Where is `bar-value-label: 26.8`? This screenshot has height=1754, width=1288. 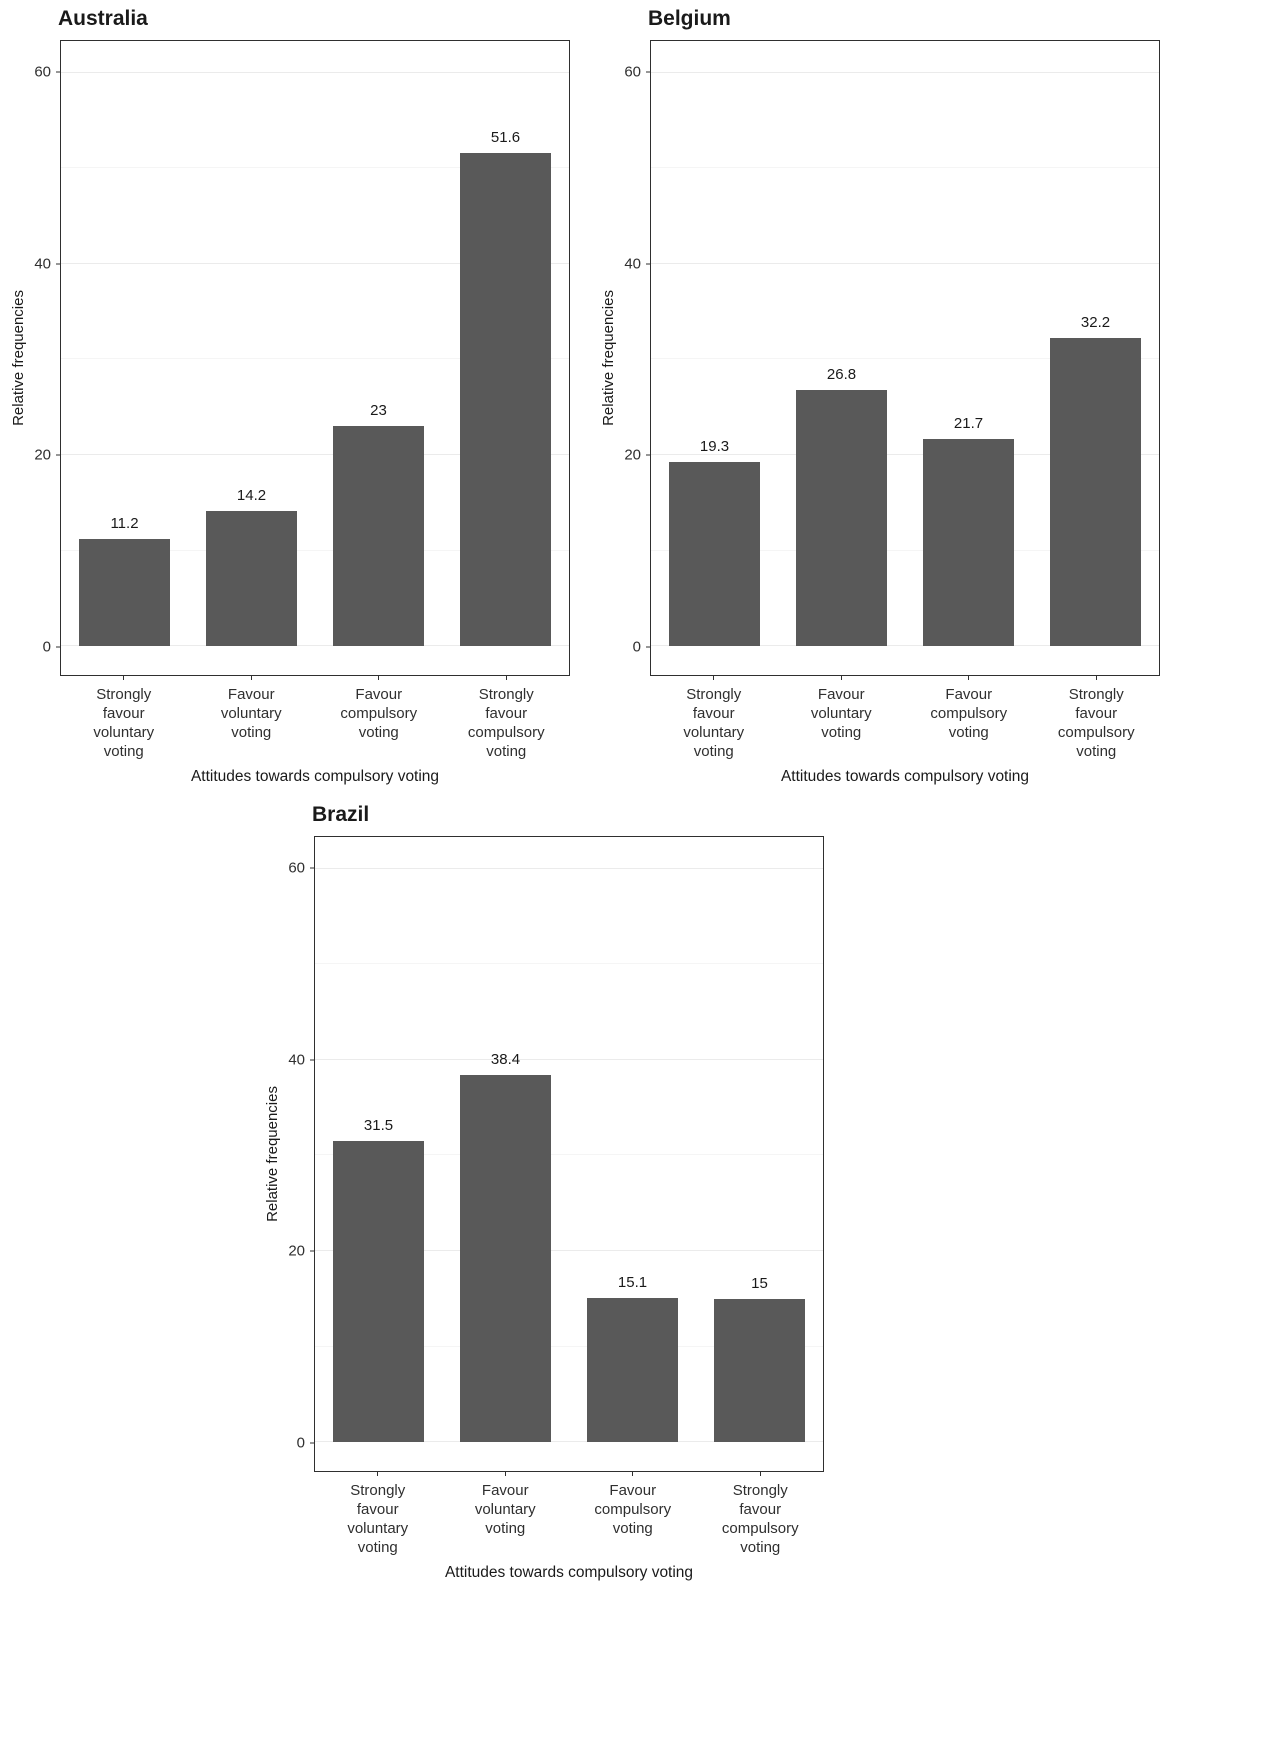 bar-value-label: 26.8 is located at coordinates (841, 375).